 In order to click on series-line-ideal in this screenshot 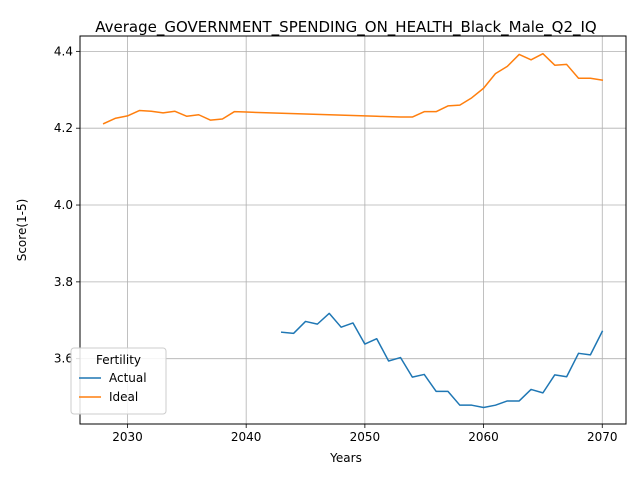, I will do `click(353, 88)`.